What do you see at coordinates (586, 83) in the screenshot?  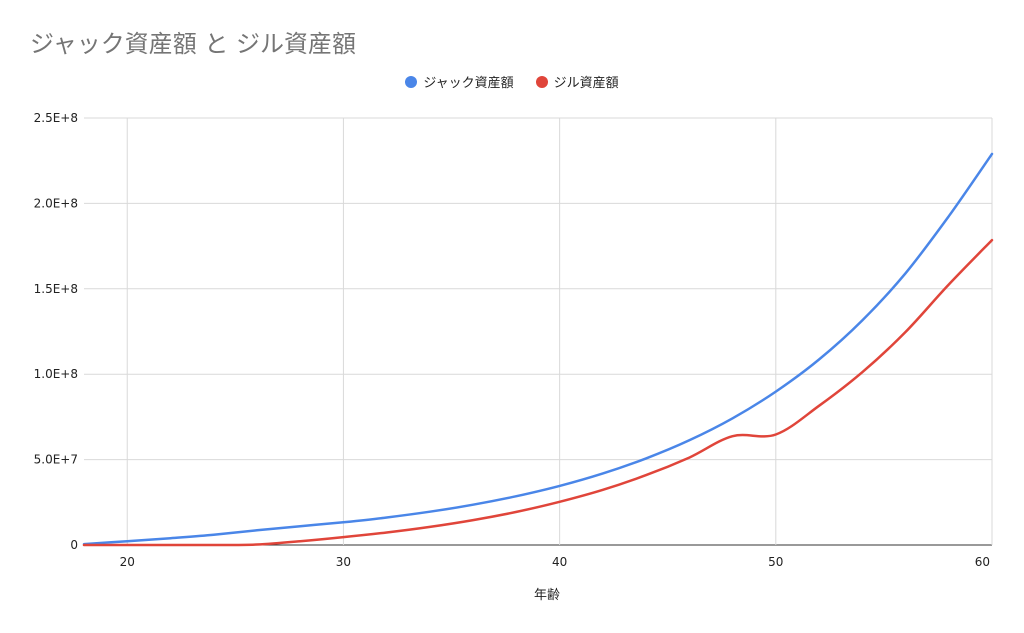 I see `legend-label-jill: ジル資産額` at bounding box center [586, 83].